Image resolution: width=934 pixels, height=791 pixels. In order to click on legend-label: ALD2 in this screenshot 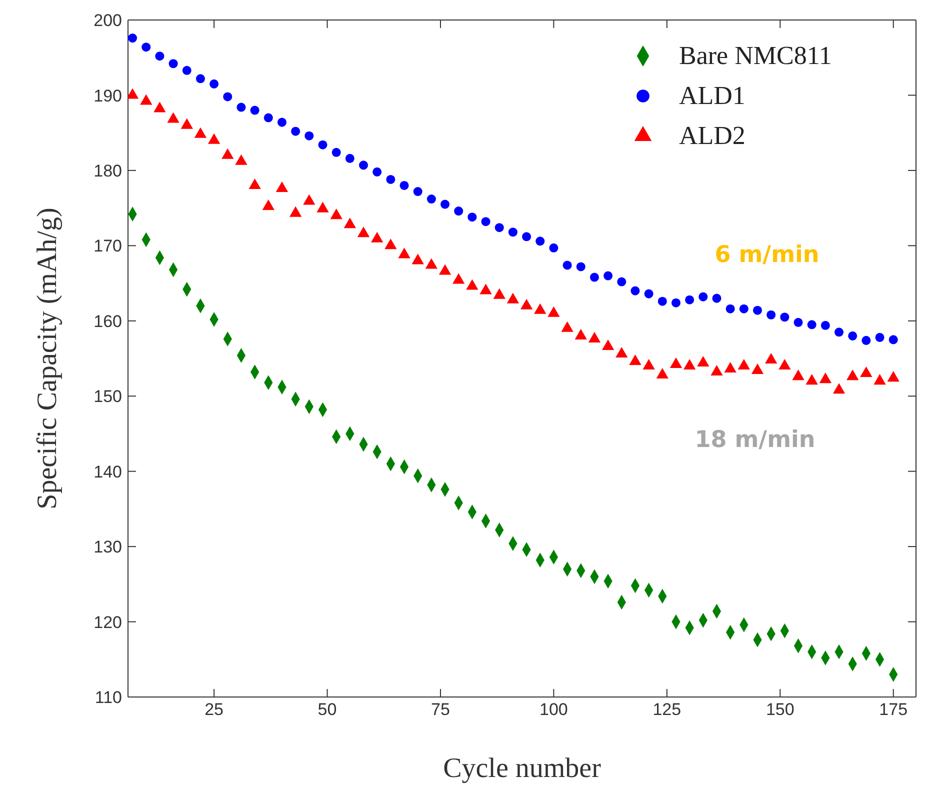, I will do `click(712, 136)`.